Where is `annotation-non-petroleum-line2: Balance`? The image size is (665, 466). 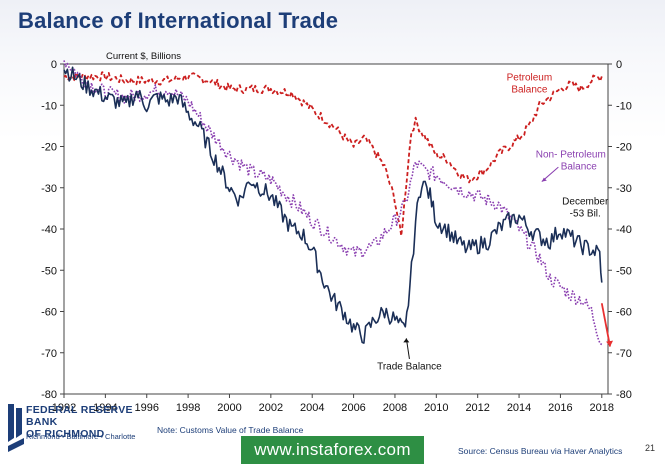
annotation-non-petroleum-line2: Balance is located at coordinates (579, 166).